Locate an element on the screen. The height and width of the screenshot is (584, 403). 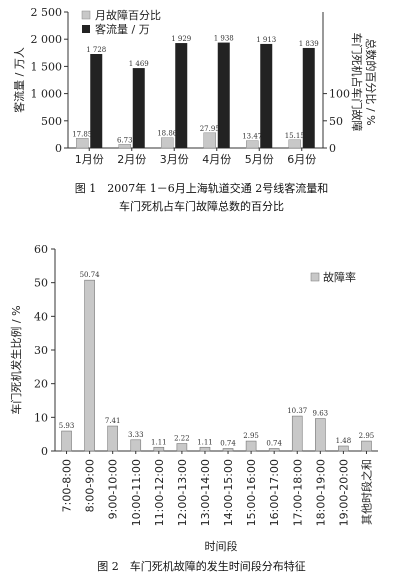
y-tick-label: 20 is located at coordinates (41, 384).